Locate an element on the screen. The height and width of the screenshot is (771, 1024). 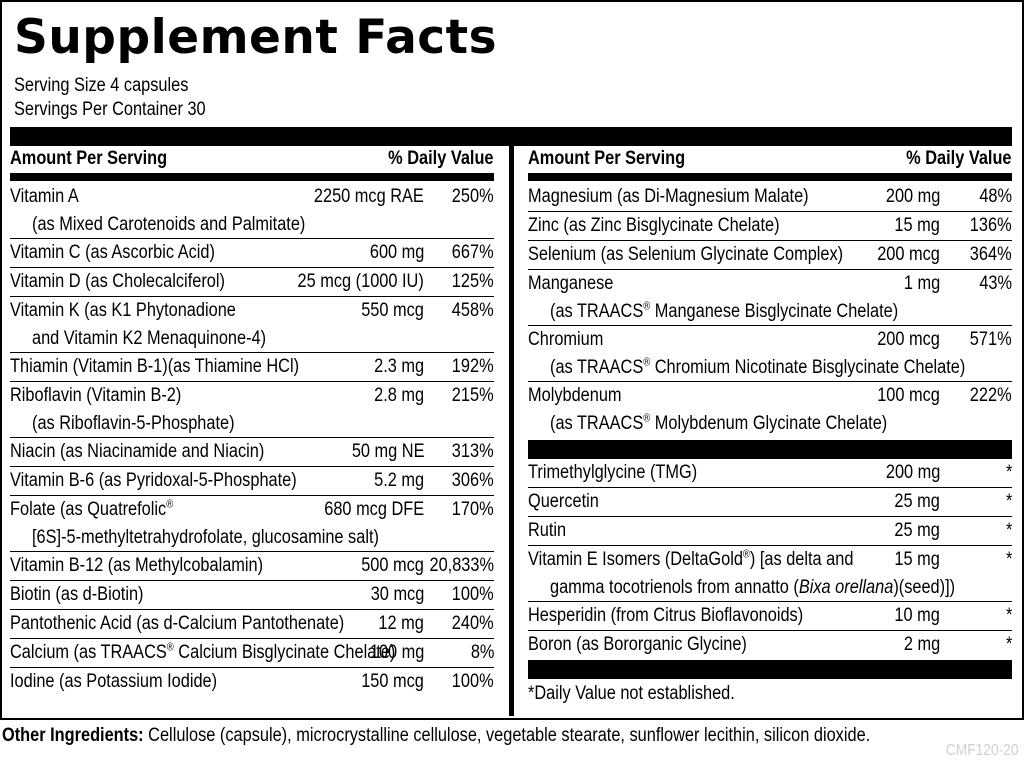
nutrient-amount: 150 mcg is located at coordinates (392, 681).